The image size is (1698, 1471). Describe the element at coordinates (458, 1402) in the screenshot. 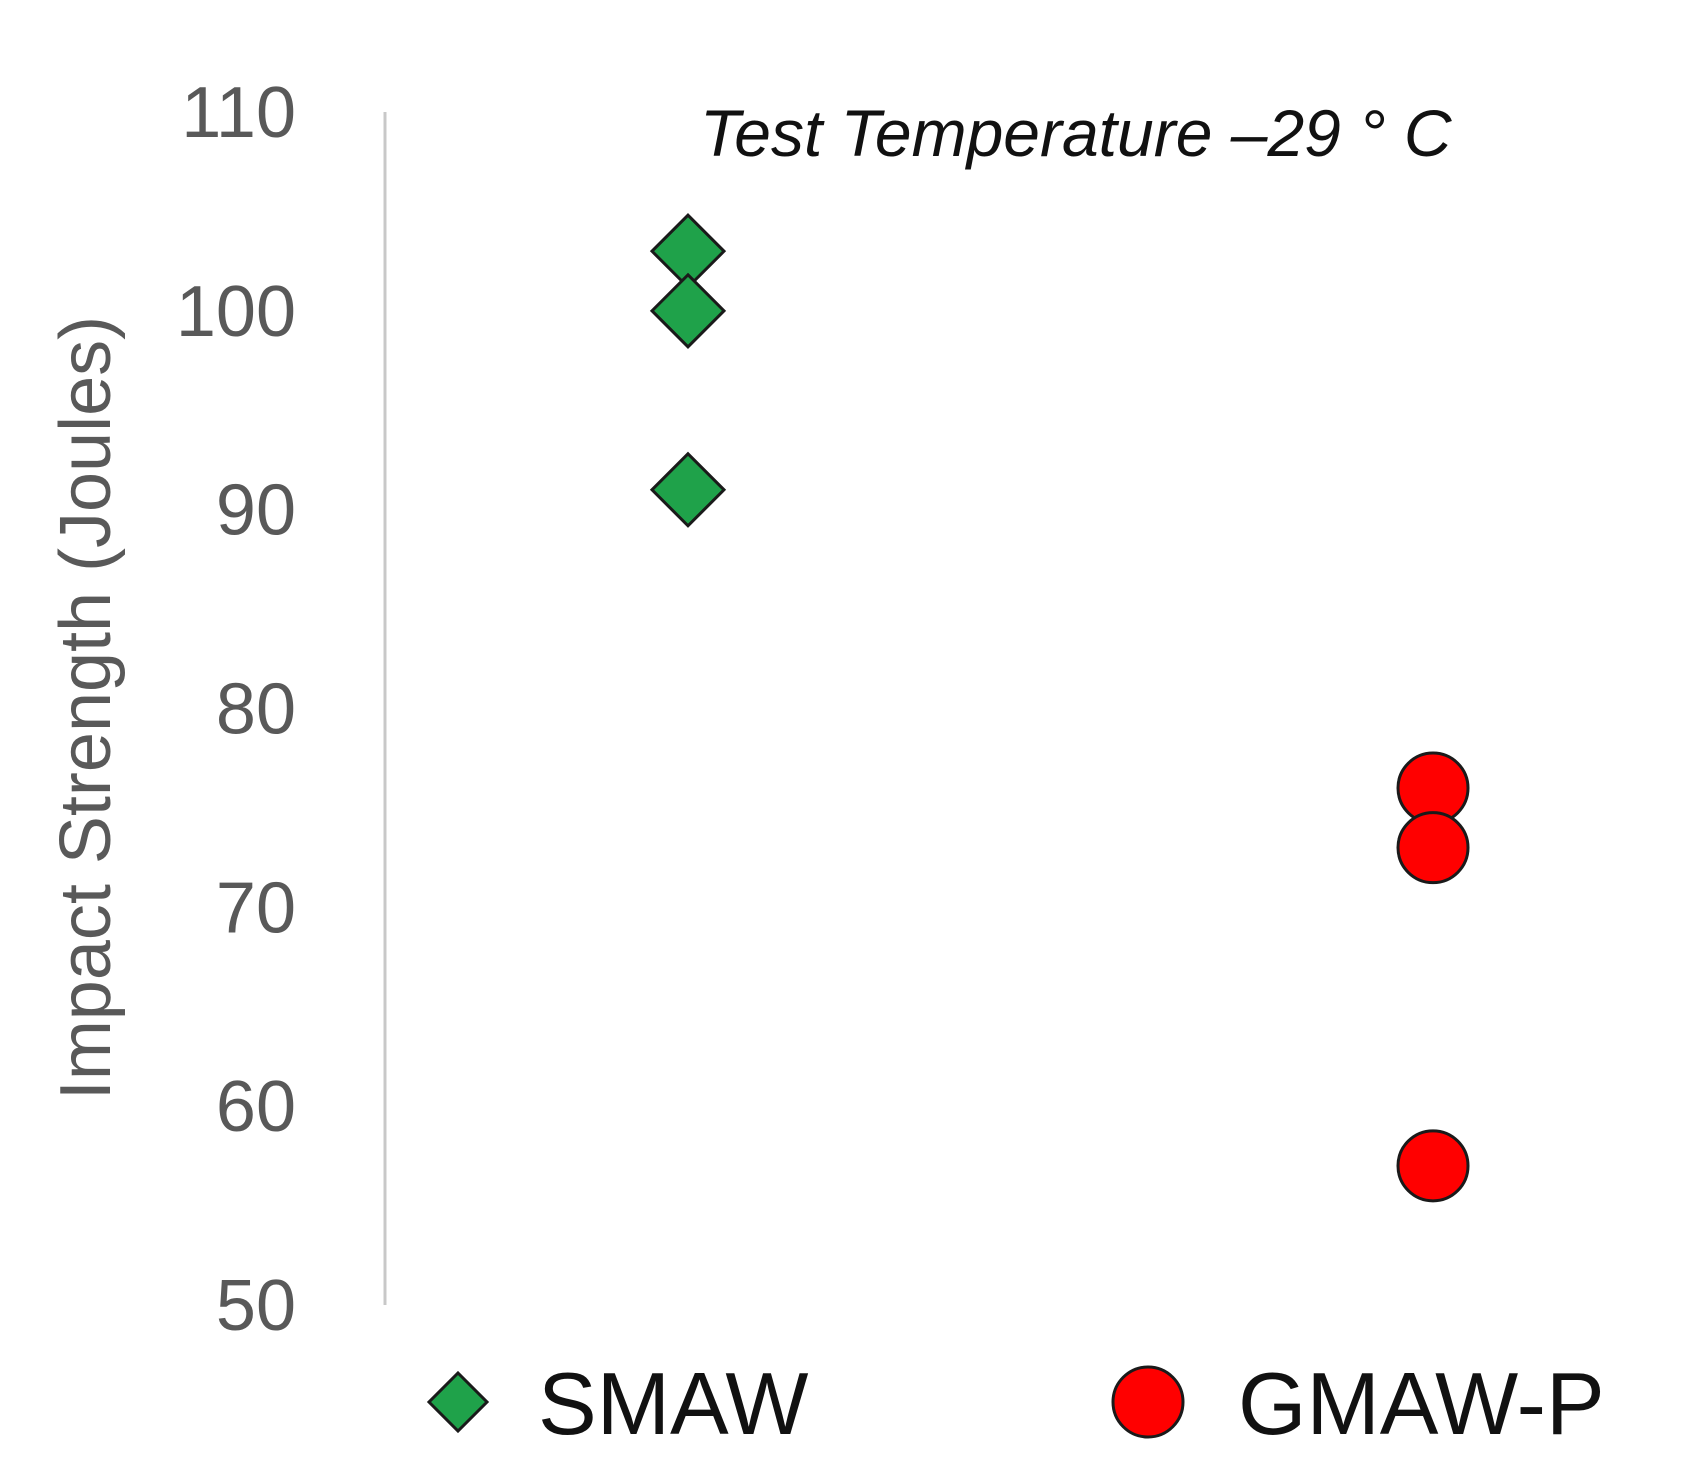

I see `legend-marker-smaw` at that location.